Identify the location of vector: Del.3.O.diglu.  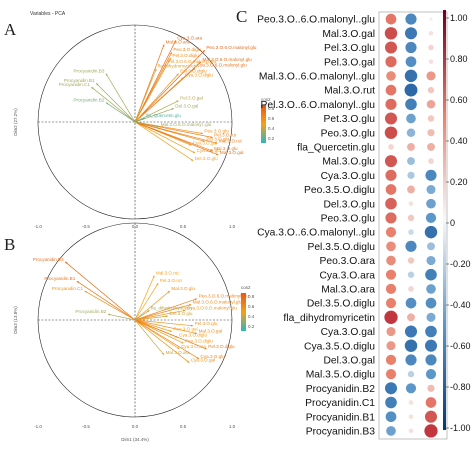
(170, 96).